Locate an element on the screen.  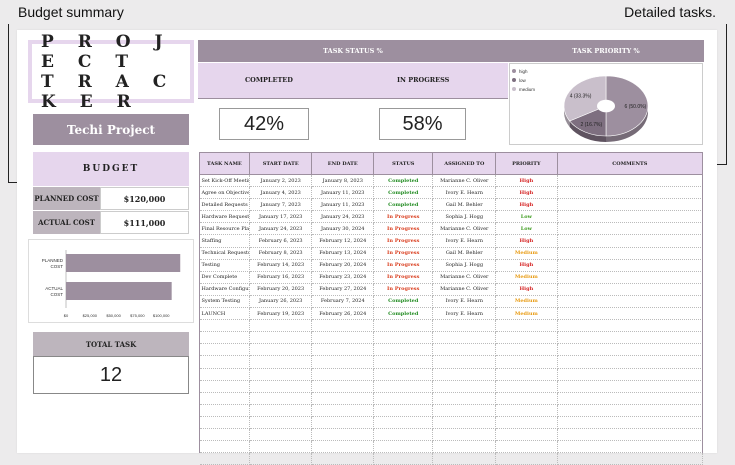
start-date-cell: February 6, 2023 is located at coordinates (281, 241).